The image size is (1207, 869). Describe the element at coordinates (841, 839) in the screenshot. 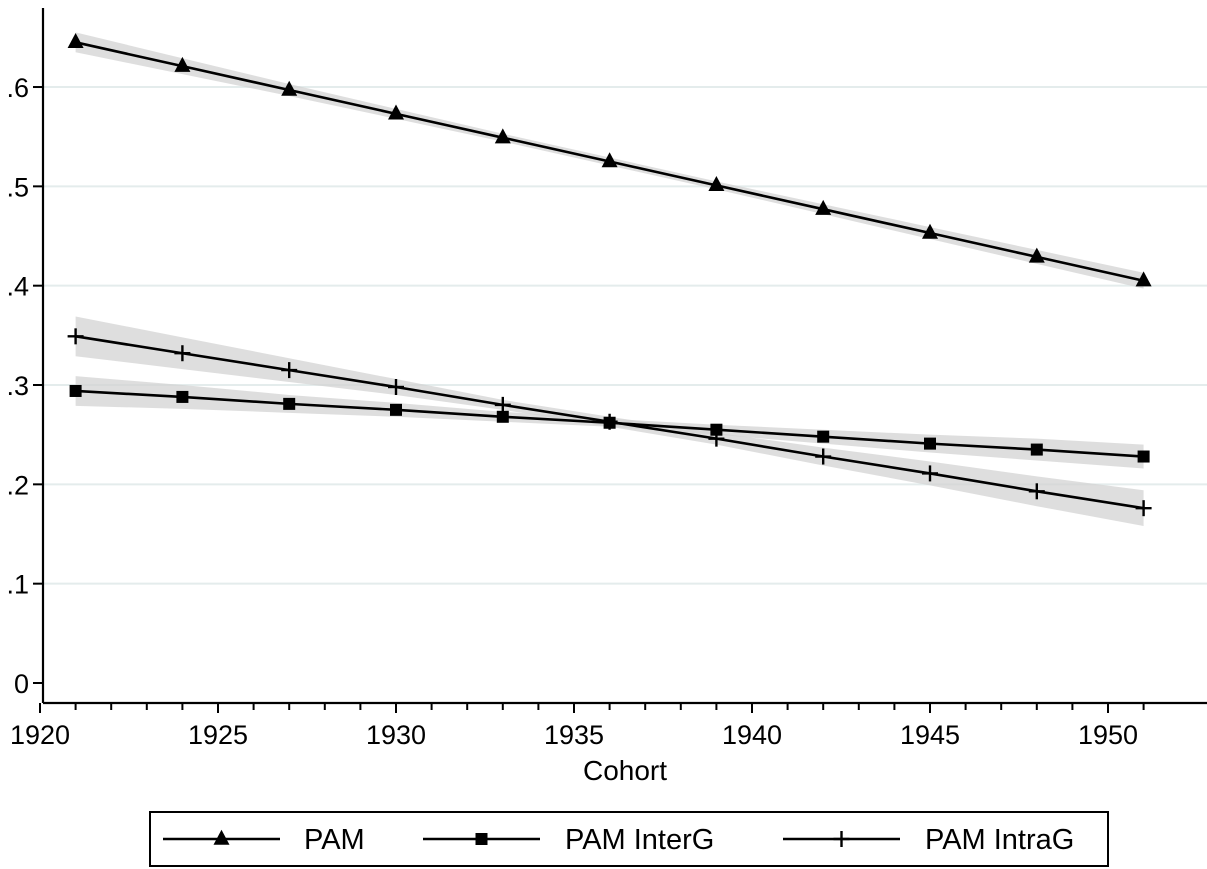

I see `legend-marker-pam-intrag` at that location.